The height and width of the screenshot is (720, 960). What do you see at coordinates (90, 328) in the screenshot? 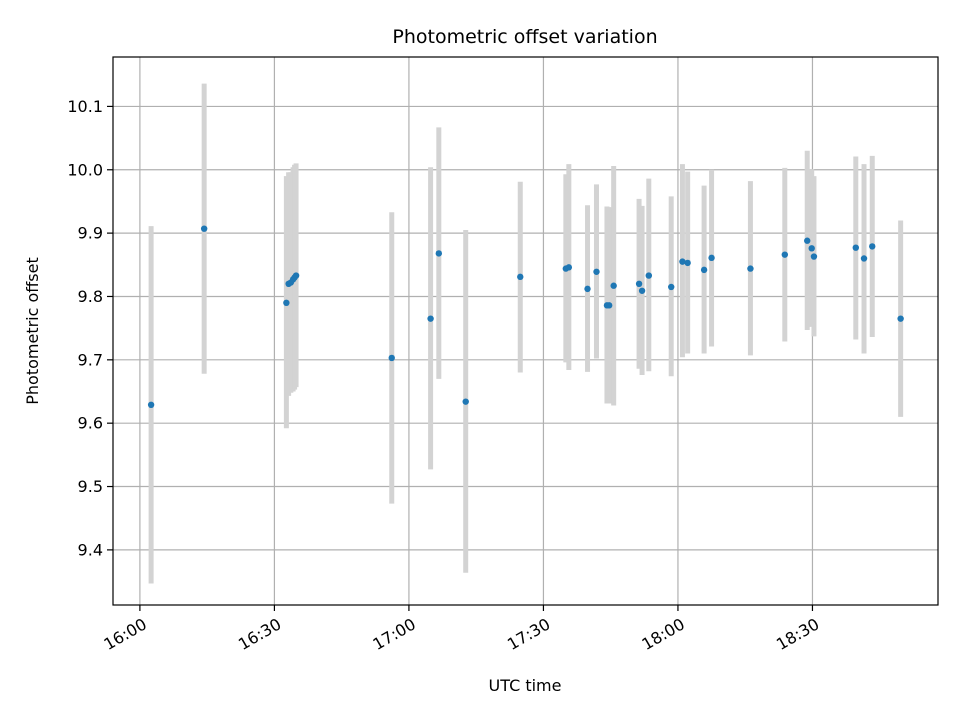
I see `y-axis-ticks: 9.4 9.5 9.6 9.7 9.8 9.9 10.0 10.1` at bounding box center [90, 328].